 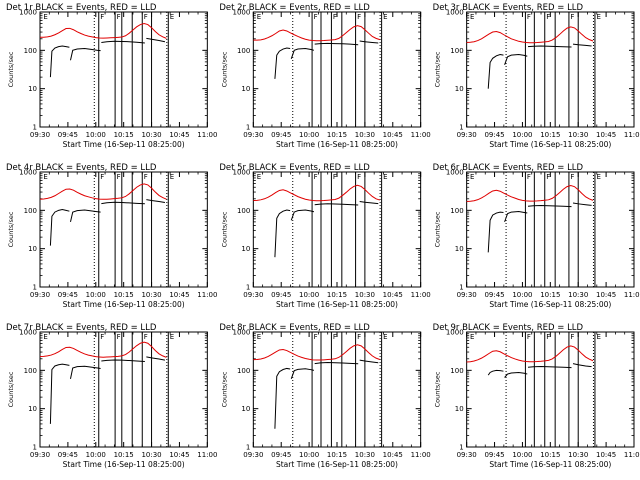 What do you see at coordinates (337, 69) in the screenshot?
I see `plot-frame` at bounding box center [337, 69].